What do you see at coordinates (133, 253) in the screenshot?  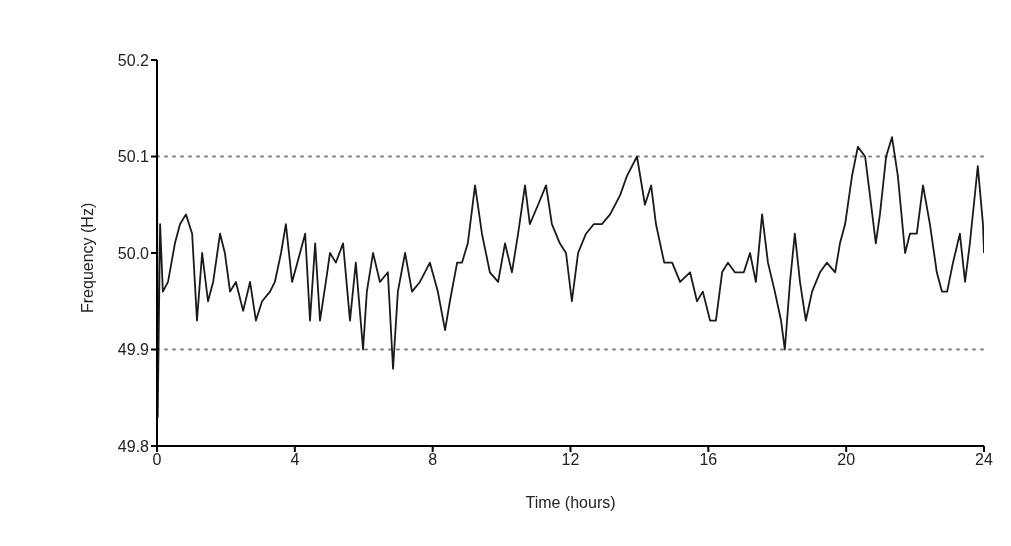 I see `y-tick-label: 50.0` at bounding box center [133, 253].